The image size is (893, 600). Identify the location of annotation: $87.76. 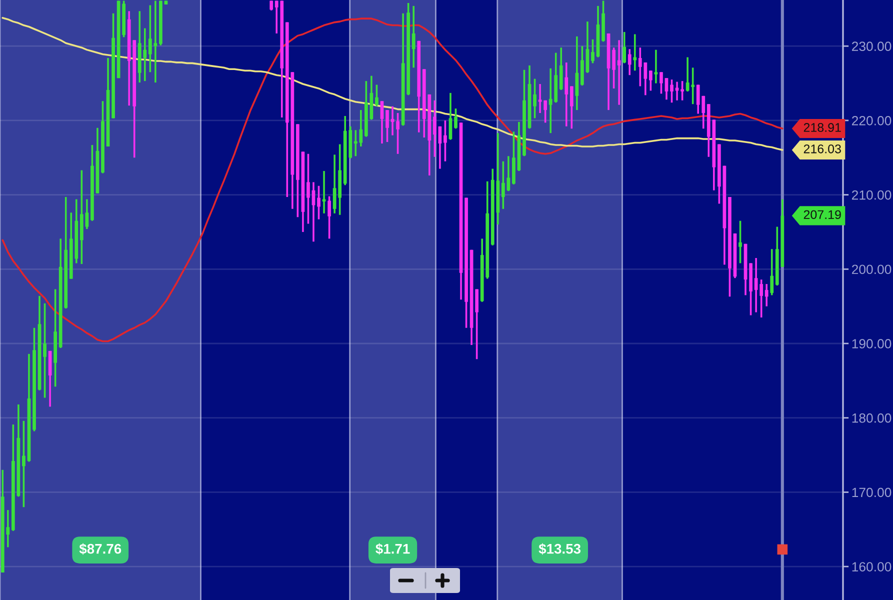
(100, 549).